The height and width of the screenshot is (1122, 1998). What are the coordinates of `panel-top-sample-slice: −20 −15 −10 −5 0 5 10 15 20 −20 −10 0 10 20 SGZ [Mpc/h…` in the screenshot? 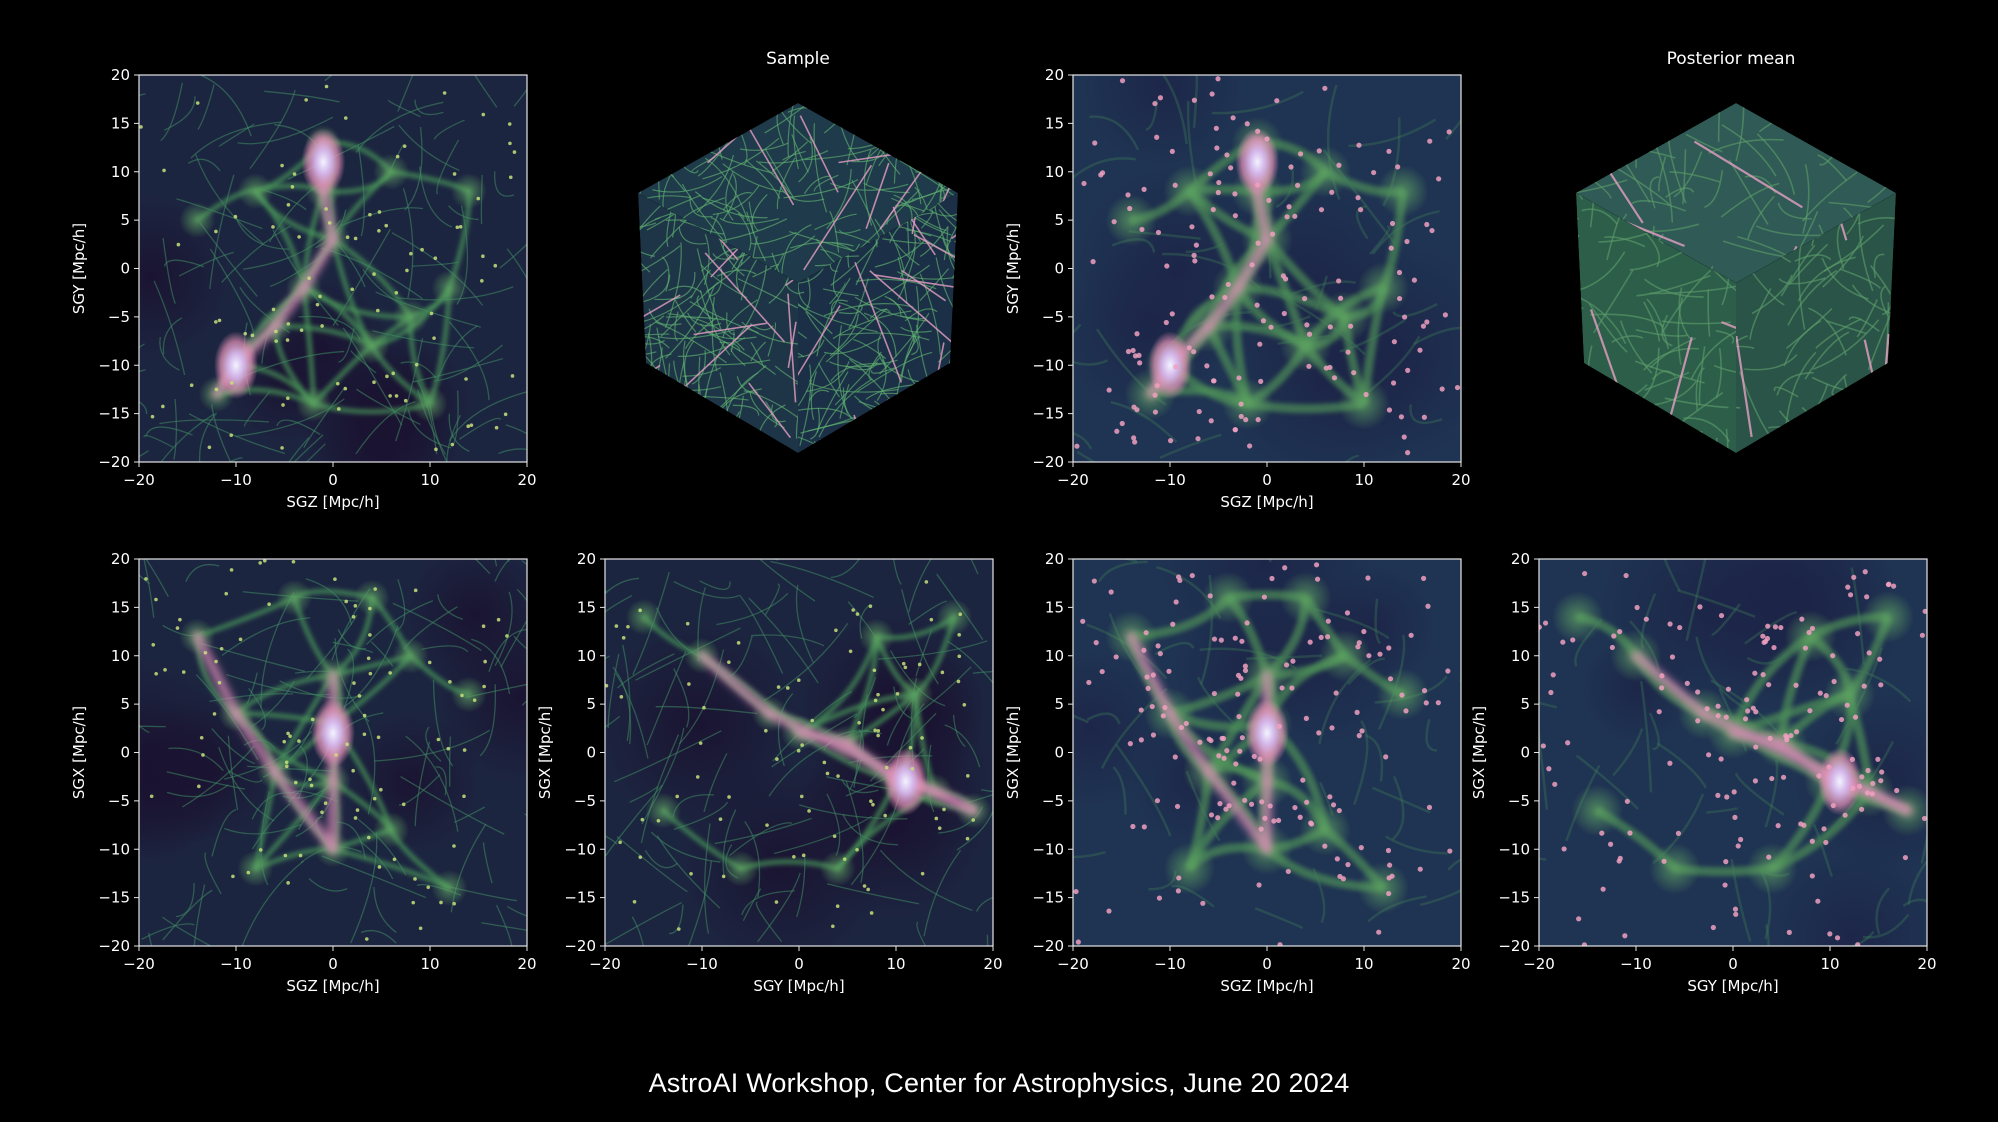 It's located at (303, 288).